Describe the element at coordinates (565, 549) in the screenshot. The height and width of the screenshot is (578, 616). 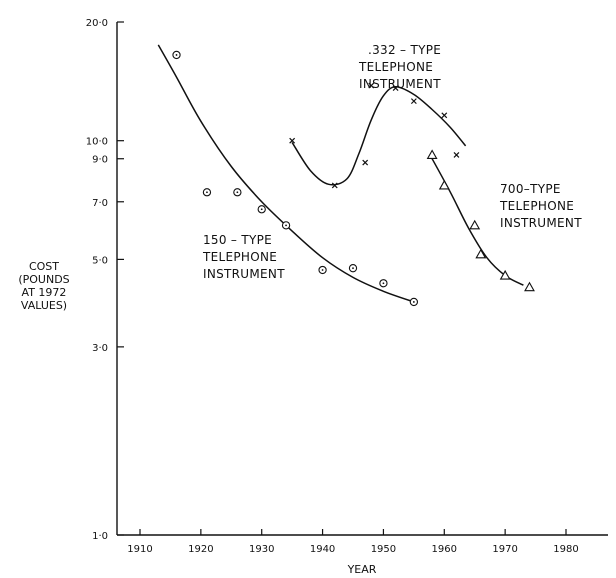
I see `x-tick-label: 1980` at that location.